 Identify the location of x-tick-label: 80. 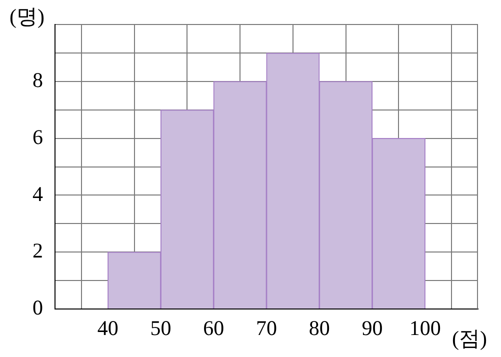
(319, 328).